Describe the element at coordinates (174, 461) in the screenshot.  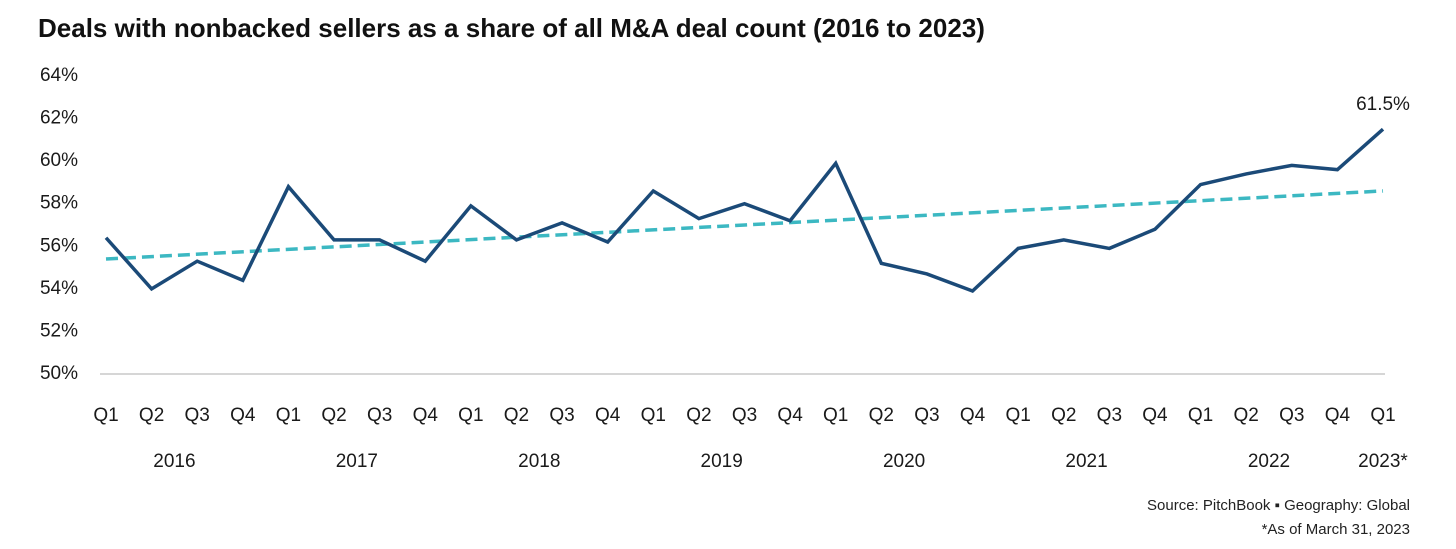
I see `year-label: 2016` at that location.